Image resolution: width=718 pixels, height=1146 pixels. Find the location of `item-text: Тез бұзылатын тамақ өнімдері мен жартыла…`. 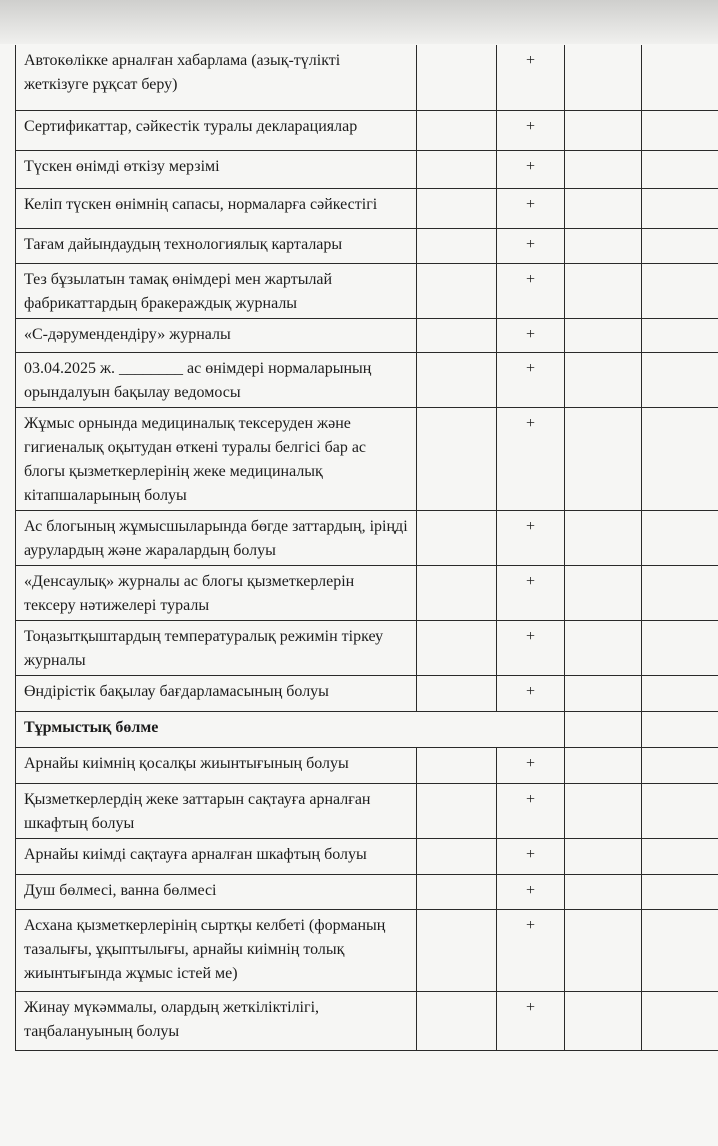

item-text: Тез бұзылатын тамақ өнімдері мен жартыла… is located at coordinates (216, 290).